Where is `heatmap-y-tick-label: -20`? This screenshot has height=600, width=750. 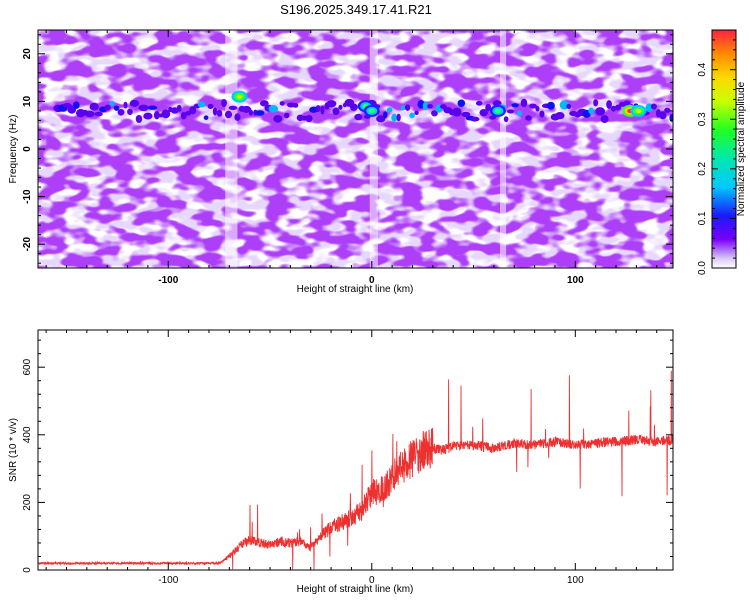 heatmap-y-tick-label: -20 is located at coordinates (27, 244).